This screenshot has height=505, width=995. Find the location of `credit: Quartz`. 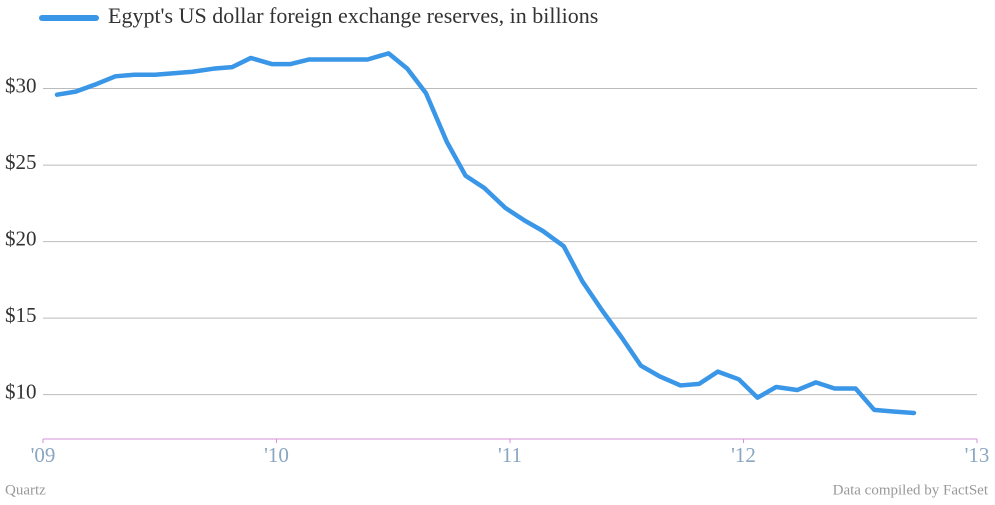

credit: Quartz is located at coordinates (25, 490).